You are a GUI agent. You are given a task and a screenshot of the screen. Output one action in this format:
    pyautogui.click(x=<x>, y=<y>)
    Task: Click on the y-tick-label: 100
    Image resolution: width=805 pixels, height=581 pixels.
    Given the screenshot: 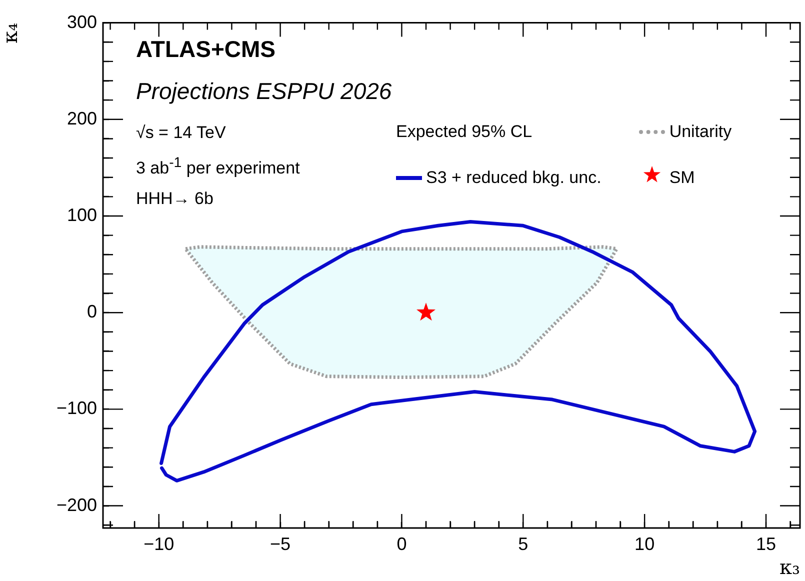 What is the action you would take?
    pyautogui.click(x=81, y=214)
    